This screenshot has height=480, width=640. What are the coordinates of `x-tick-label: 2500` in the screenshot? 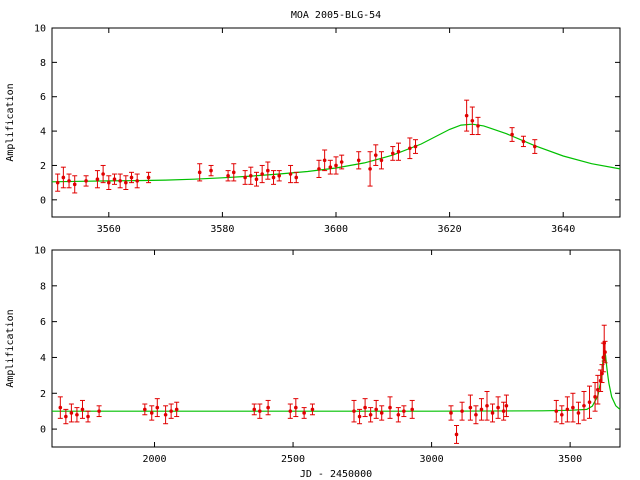 It's located at (293, 459).